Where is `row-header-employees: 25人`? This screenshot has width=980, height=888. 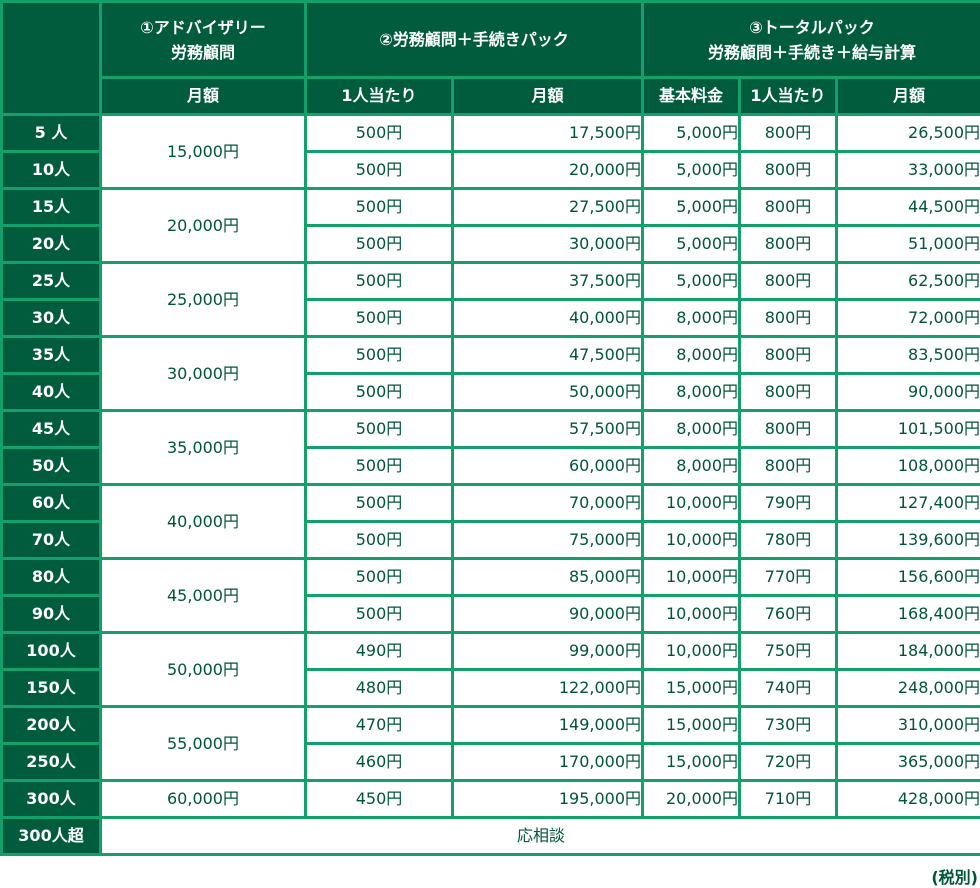 row-header-employees: 25人 is located at coordinates (51, 281).